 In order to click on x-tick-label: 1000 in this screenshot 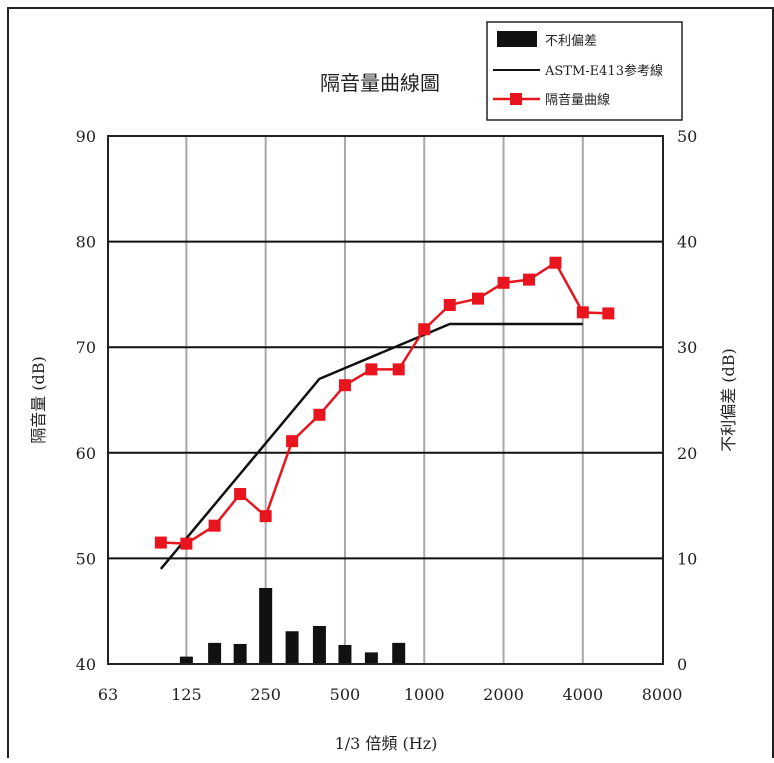, I will do `click(424, 694)`.